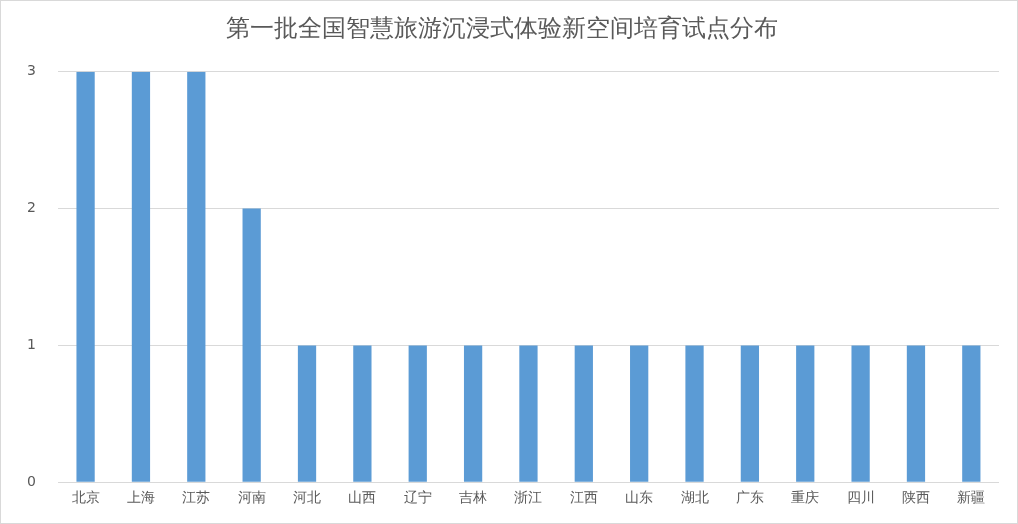 This screenshot has width=1018, height=524. Describe the element at coordinates (85, 497) in the screenshot. I see `x-tick-label: 北京` at that location.